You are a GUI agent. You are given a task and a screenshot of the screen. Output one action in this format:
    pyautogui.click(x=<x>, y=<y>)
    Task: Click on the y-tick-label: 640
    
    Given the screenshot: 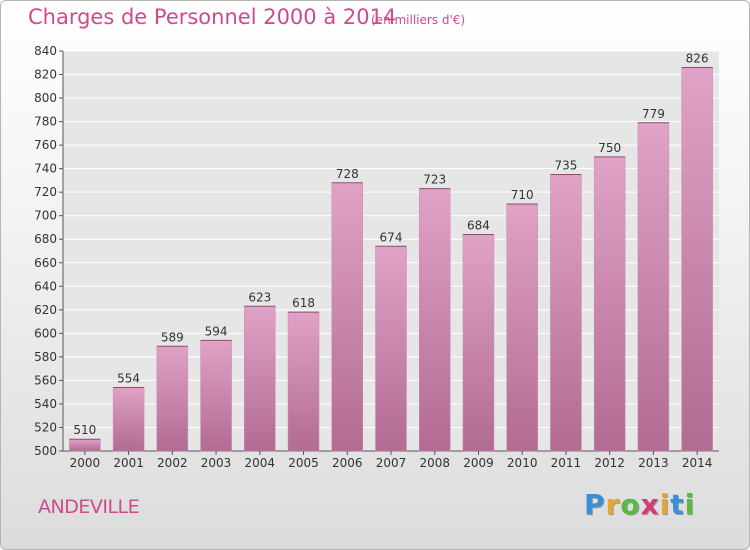 What is the action you would take?
    pyautogui.click(x=45, y=286)
    